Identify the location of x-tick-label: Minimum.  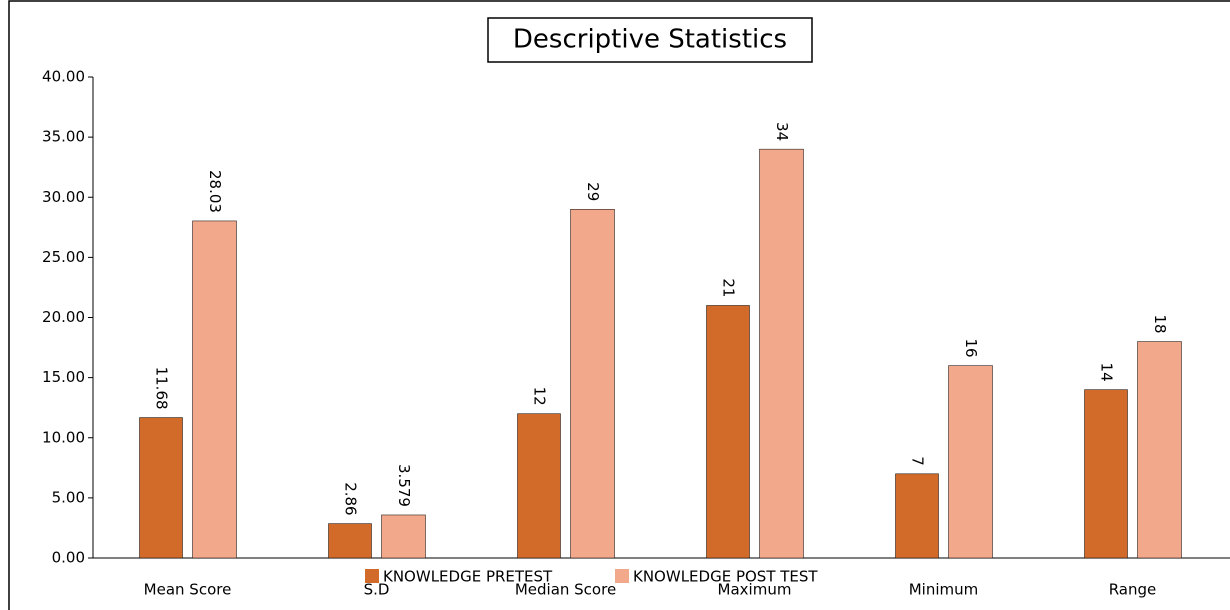
(944, 590).